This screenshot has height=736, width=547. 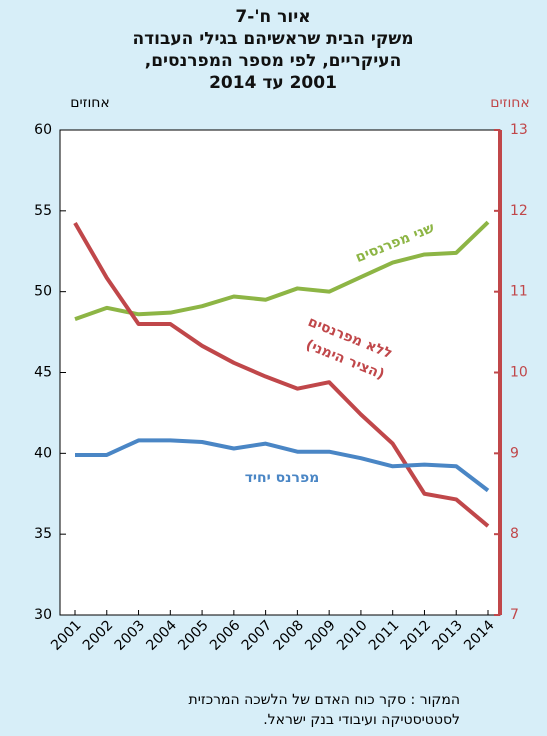 I want to click on y-axis-label: אחוזים, so click(x=90, y=103).